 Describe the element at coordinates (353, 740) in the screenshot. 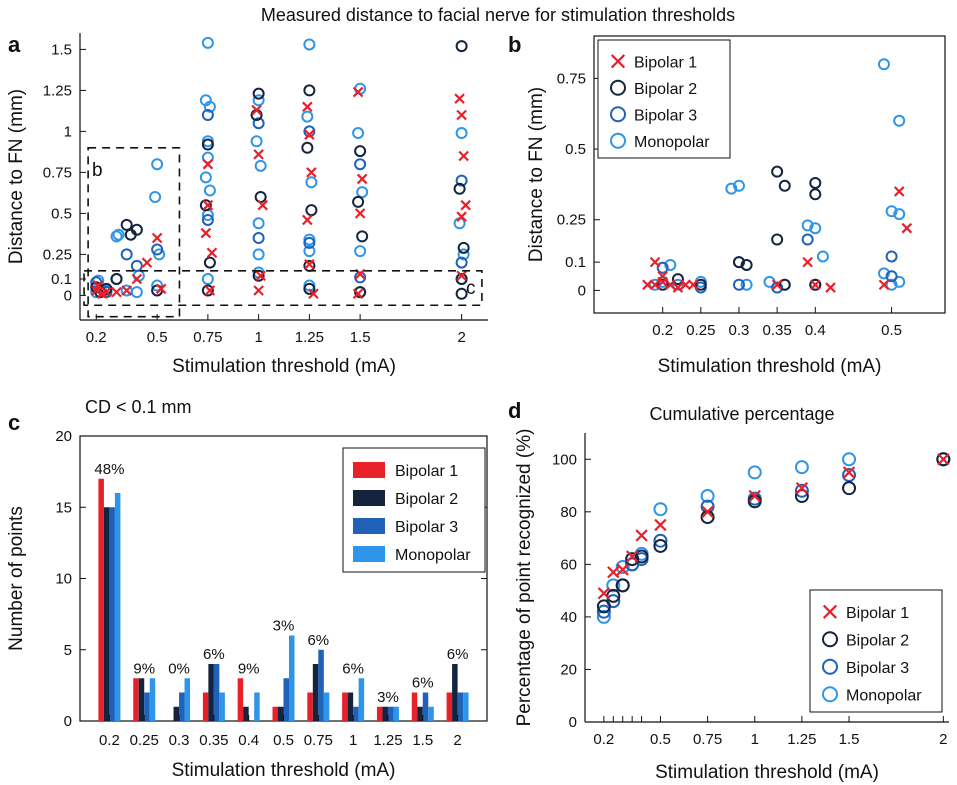

I see `x-tick-label: 1` at that location.